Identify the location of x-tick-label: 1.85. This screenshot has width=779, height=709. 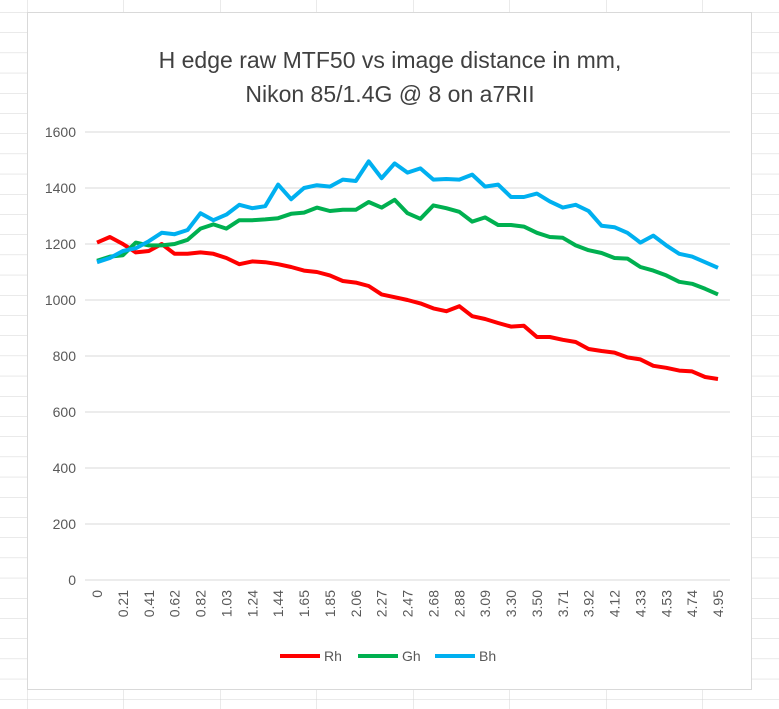
(330, 603).